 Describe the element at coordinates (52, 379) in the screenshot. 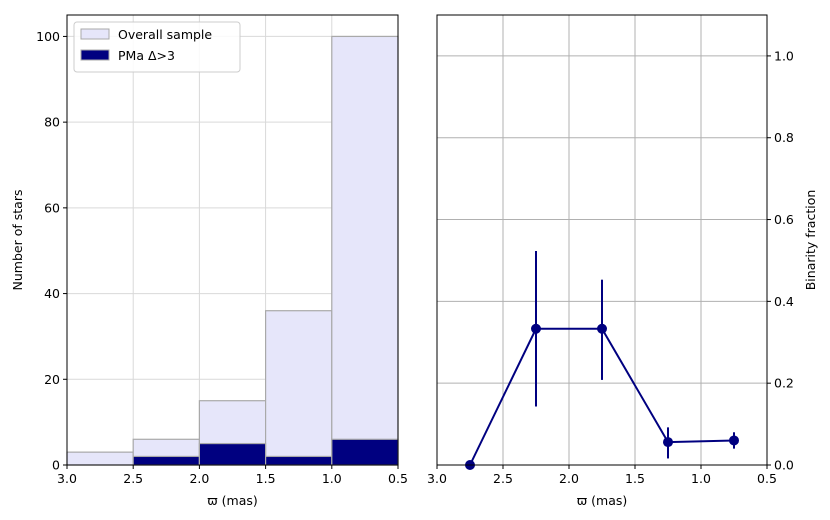

I see `left-y-tick-label: 20` at that location.